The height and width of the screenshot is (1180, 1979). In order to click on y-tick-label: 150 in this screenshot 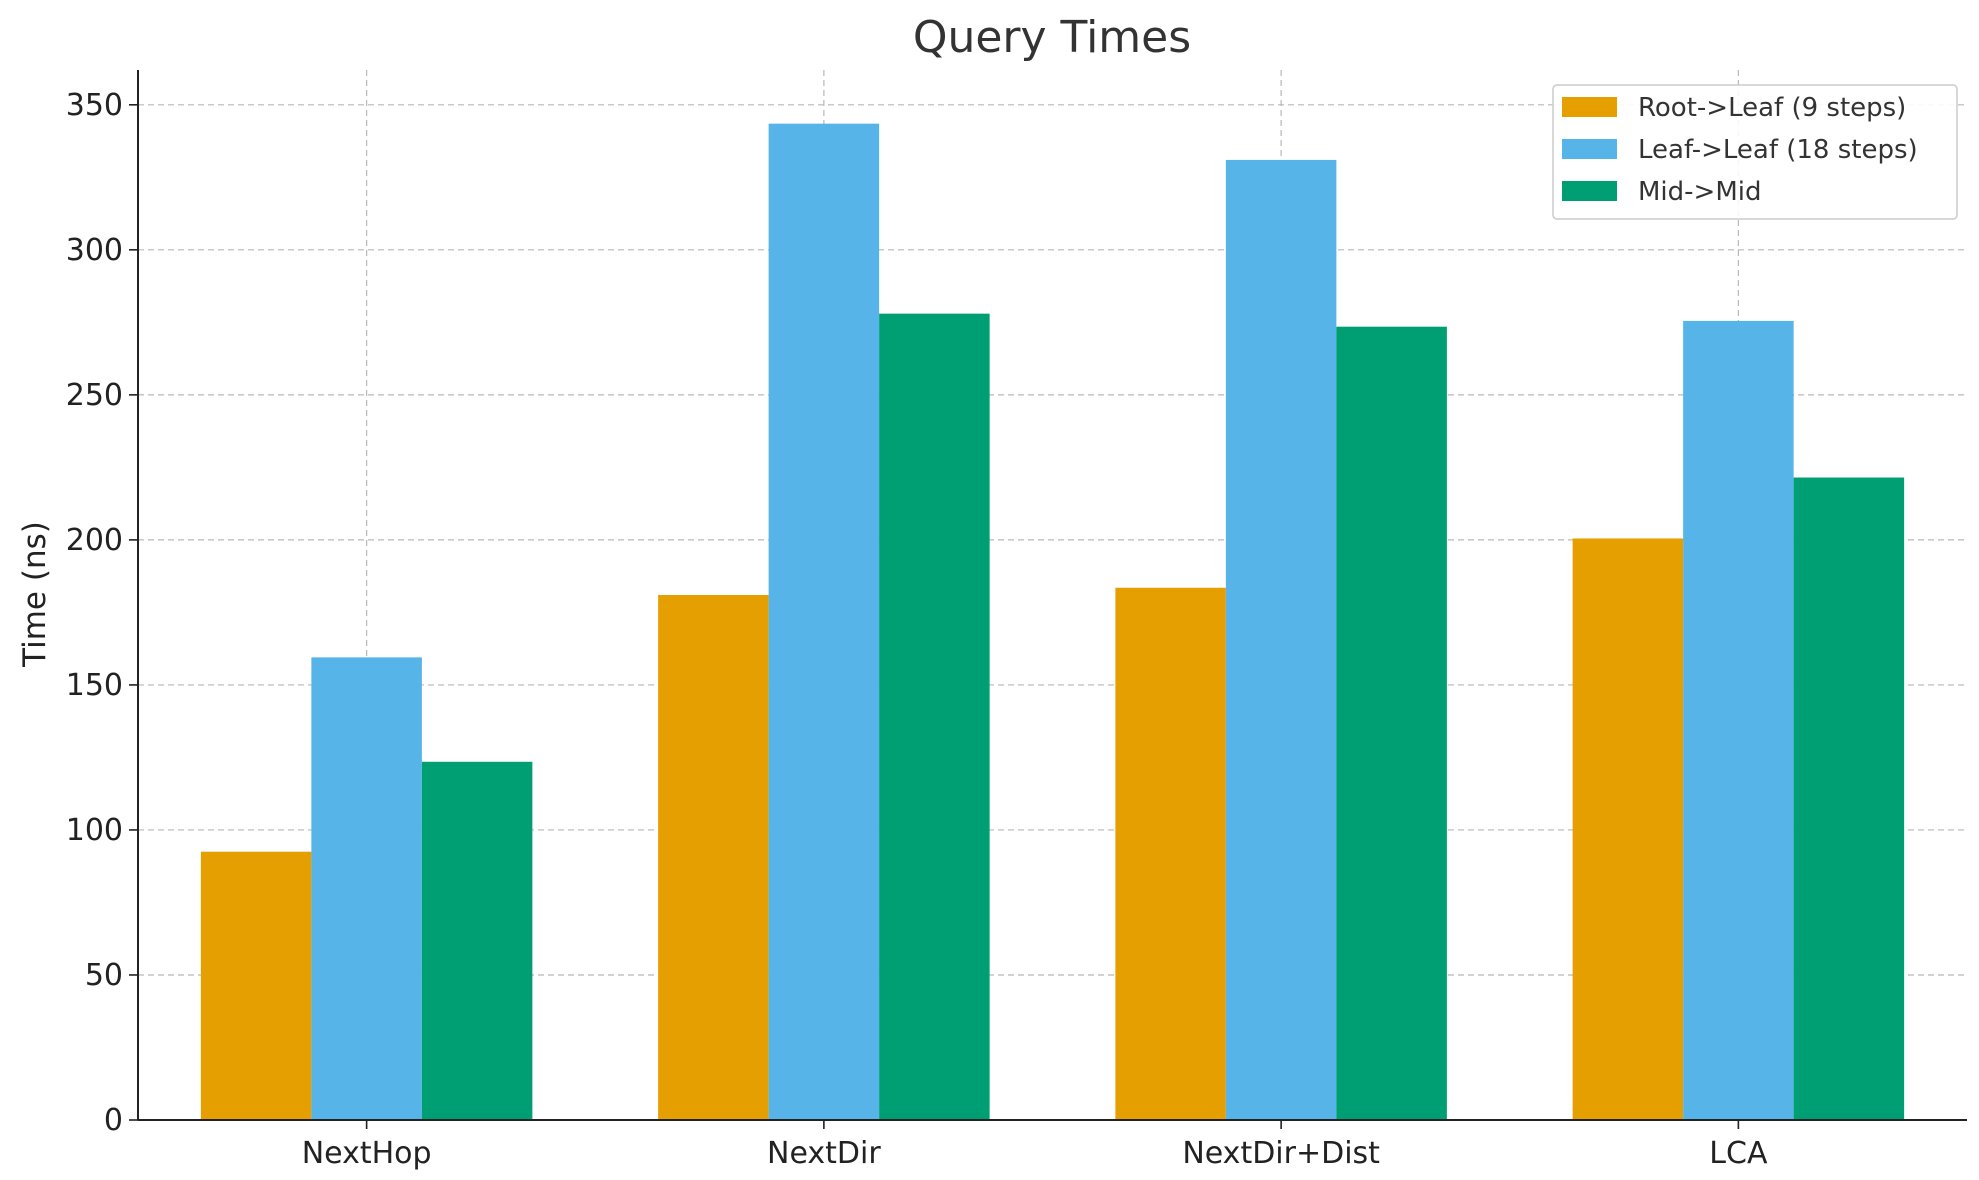, I will do `click(94, 685)`.